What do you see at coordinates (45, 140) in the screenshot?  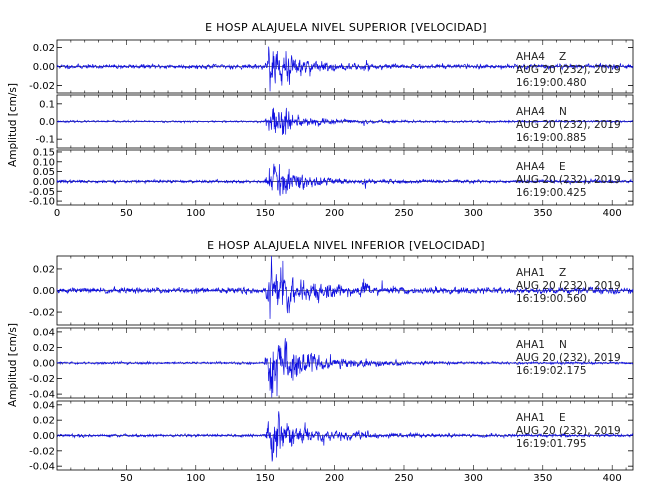 I see `y-tick-label: -0.1` at bounding box center [45, 140].